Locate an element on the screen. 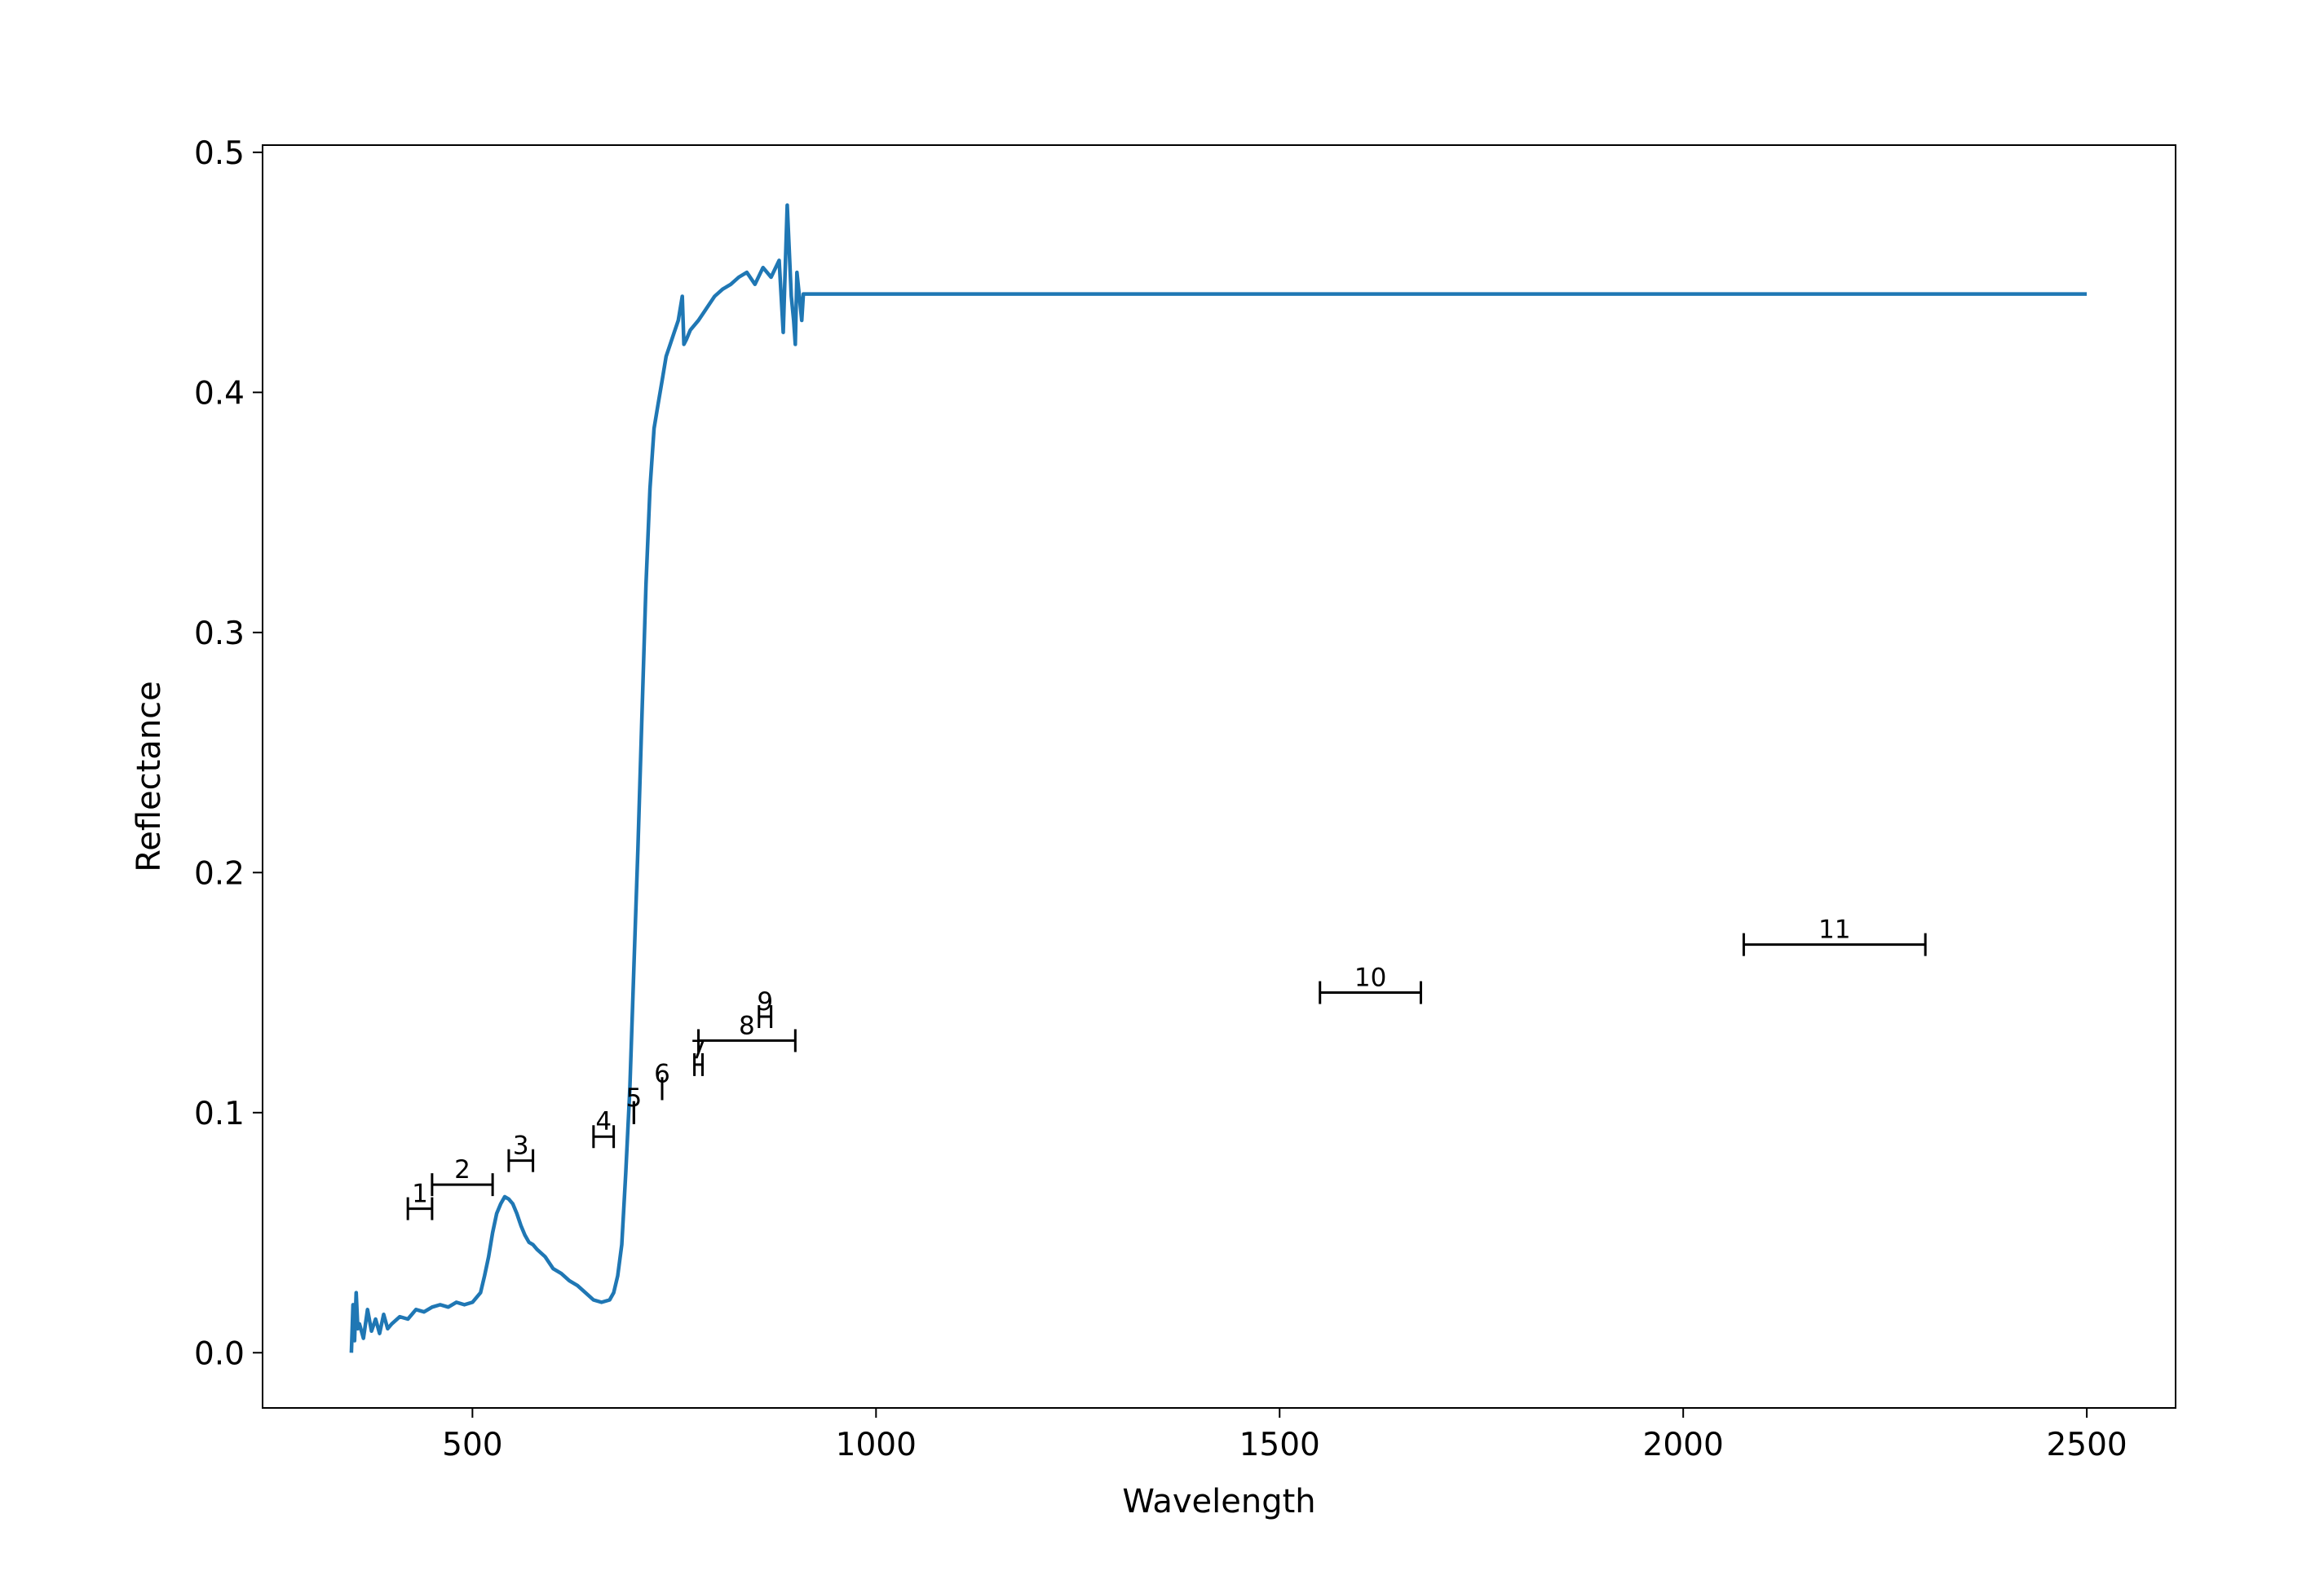 Image resolution: width=2324 pixels, height=1593 pixels. y-axis-label: Reflectance is located at coordinates (149, 776).